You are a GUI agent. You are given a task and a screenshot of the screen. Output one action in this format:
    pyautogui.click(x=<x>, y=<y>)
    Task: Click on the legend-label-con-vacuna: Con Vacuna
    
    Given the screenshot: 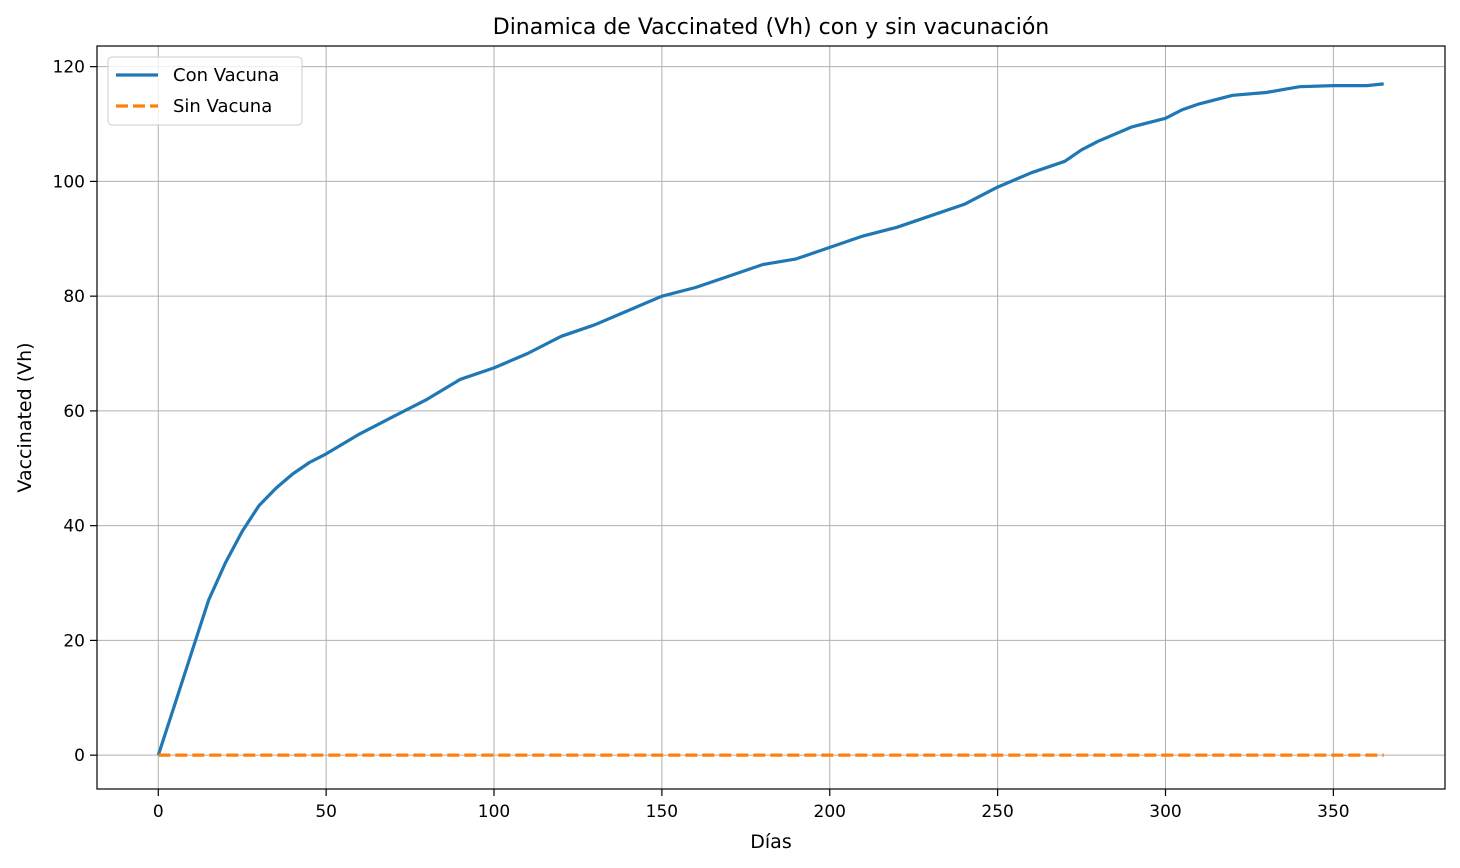 What is the action you would take?
    pyautogui.click(x=226, y=75)
    